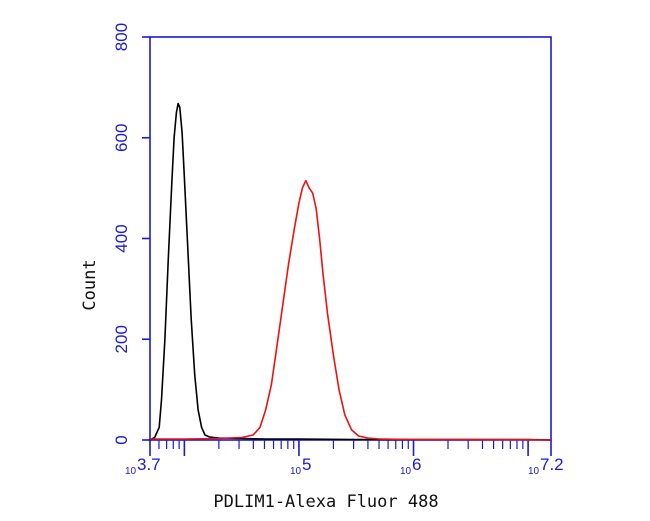  Describe the element at coordinates (416, 464) in the screenshot. I see `x-tick-label-exponent: 6` at that location.